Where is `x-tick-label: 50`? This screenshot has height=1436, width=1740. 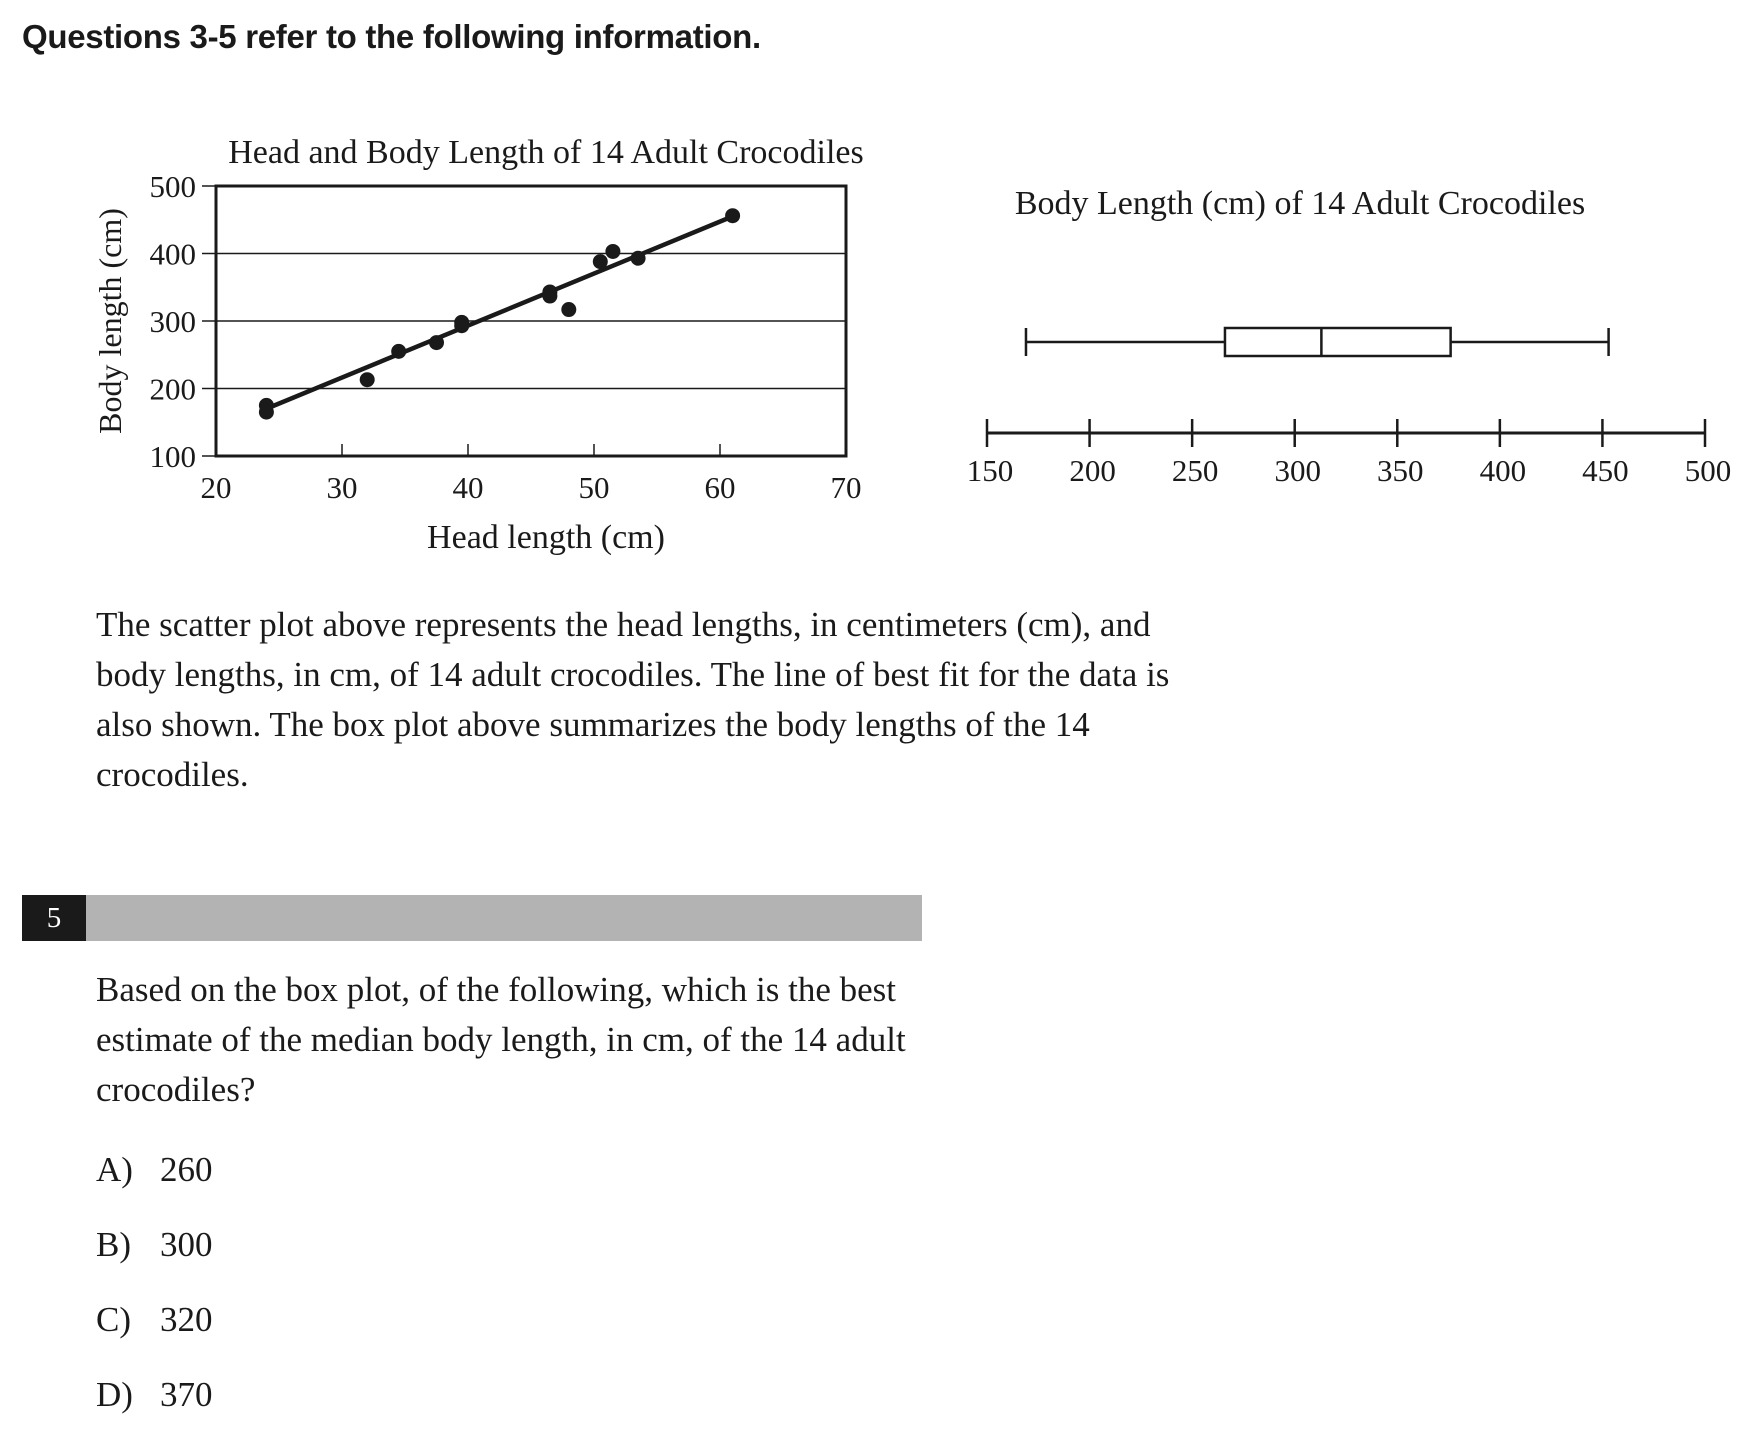 x-tick-label: 50 is located at coordinates (594, 487).